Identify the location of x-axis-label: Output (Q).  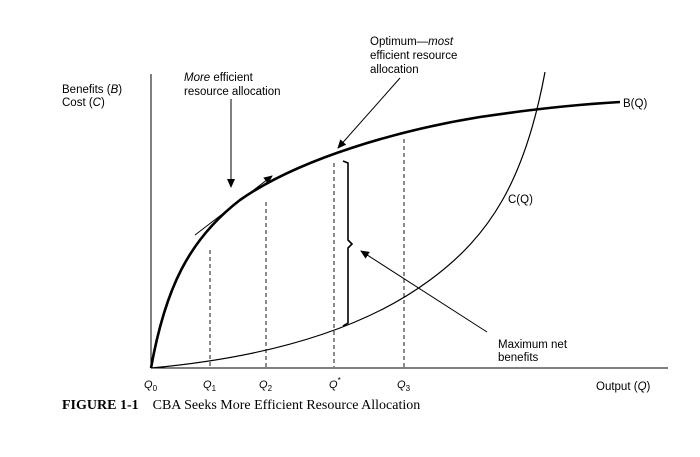
(623, 387).